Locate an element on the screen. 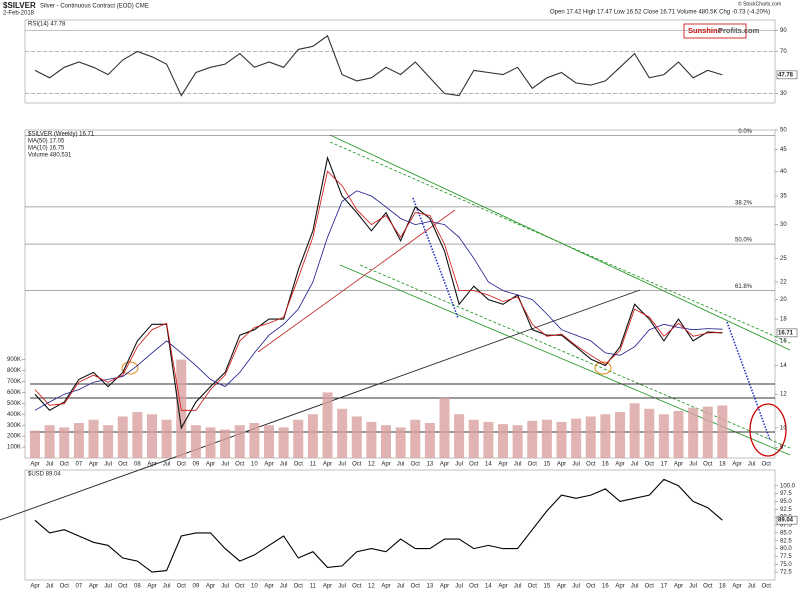 The image size is (800, 591). symbol: $SILVER is located at coordinates (19, 5).